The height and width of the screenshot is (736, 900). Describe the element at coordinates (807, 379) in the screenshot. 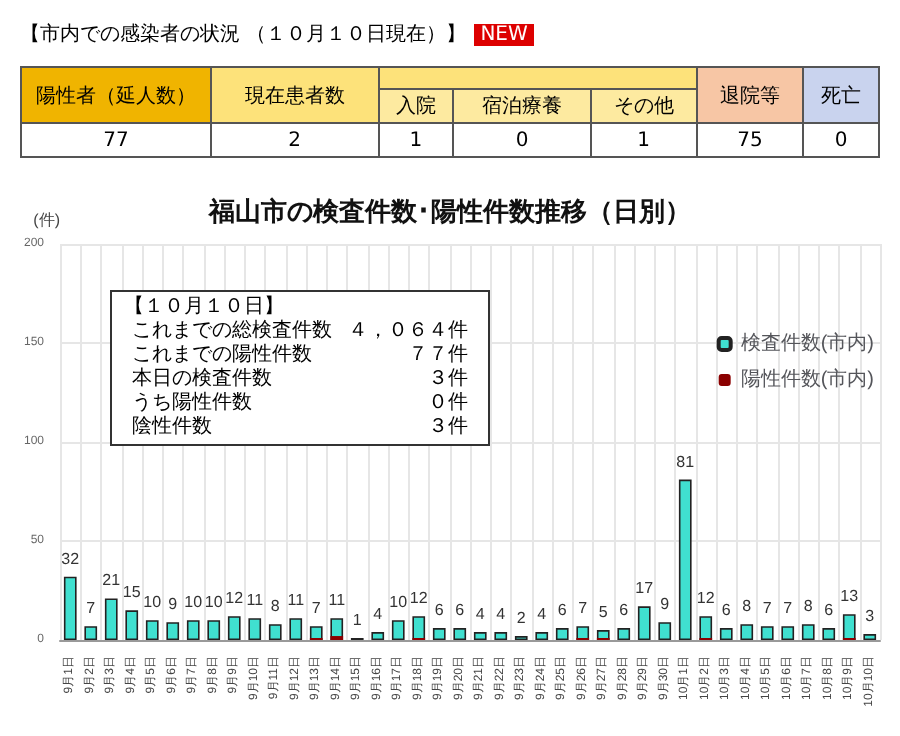

I see `legend-label: 陽性件数(市内)` at that location.